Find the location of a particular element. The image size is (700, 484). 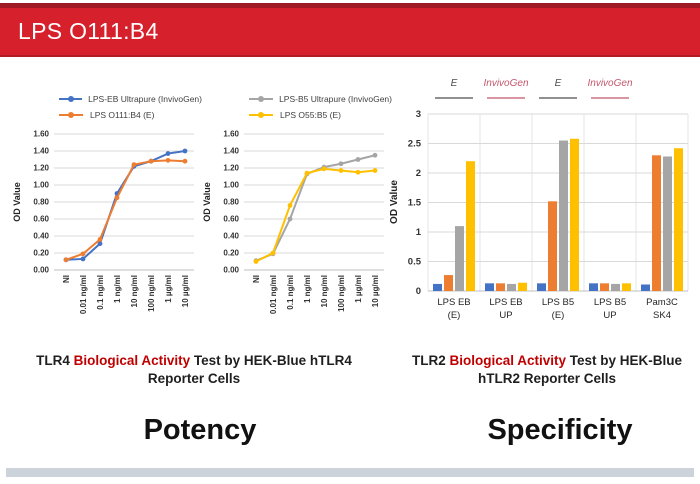

y-tick-label: 0.80 is located at coordinates (41, 202).